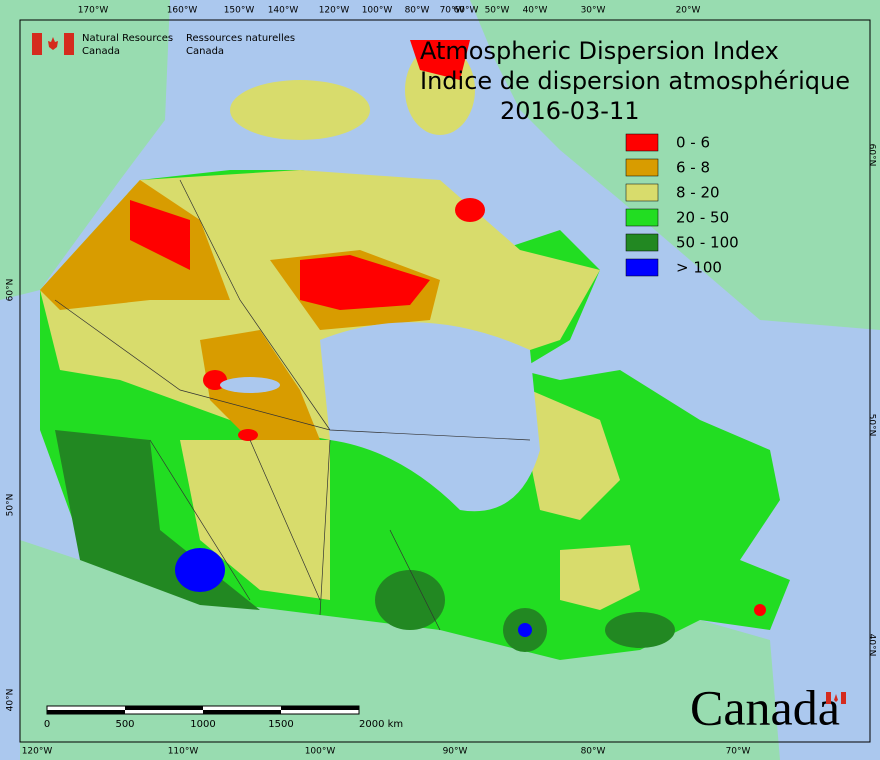 The image size is (880, 760). Describe the element at coordinates (157, 520) in the screenshot. I see `zone-darkgreen-bc` at that location.